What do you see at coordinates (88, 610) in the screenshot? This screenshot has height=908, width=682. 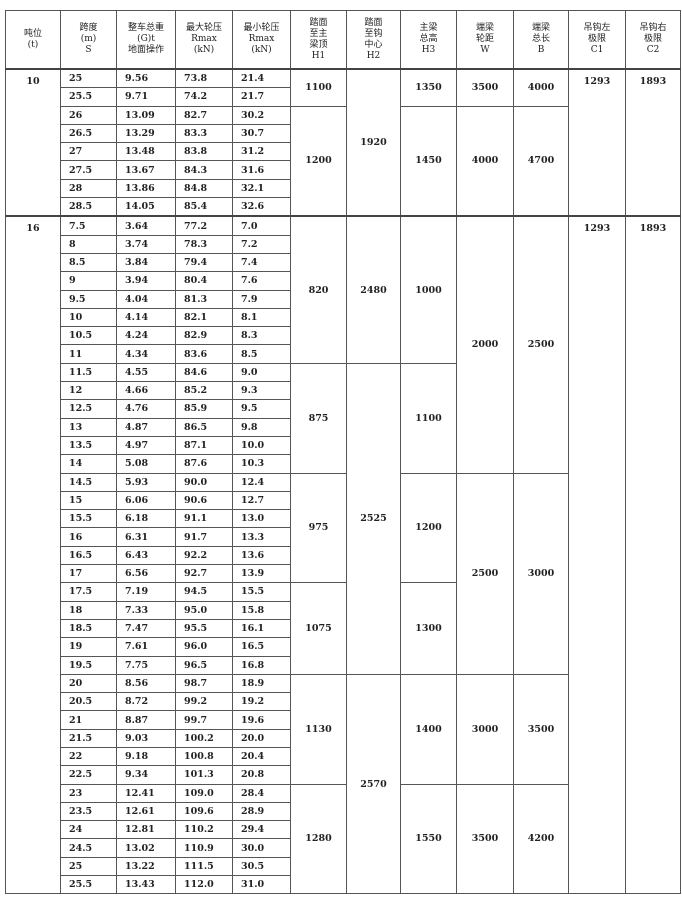 I see `span-cell: 18` at bounding box center [88, 610].